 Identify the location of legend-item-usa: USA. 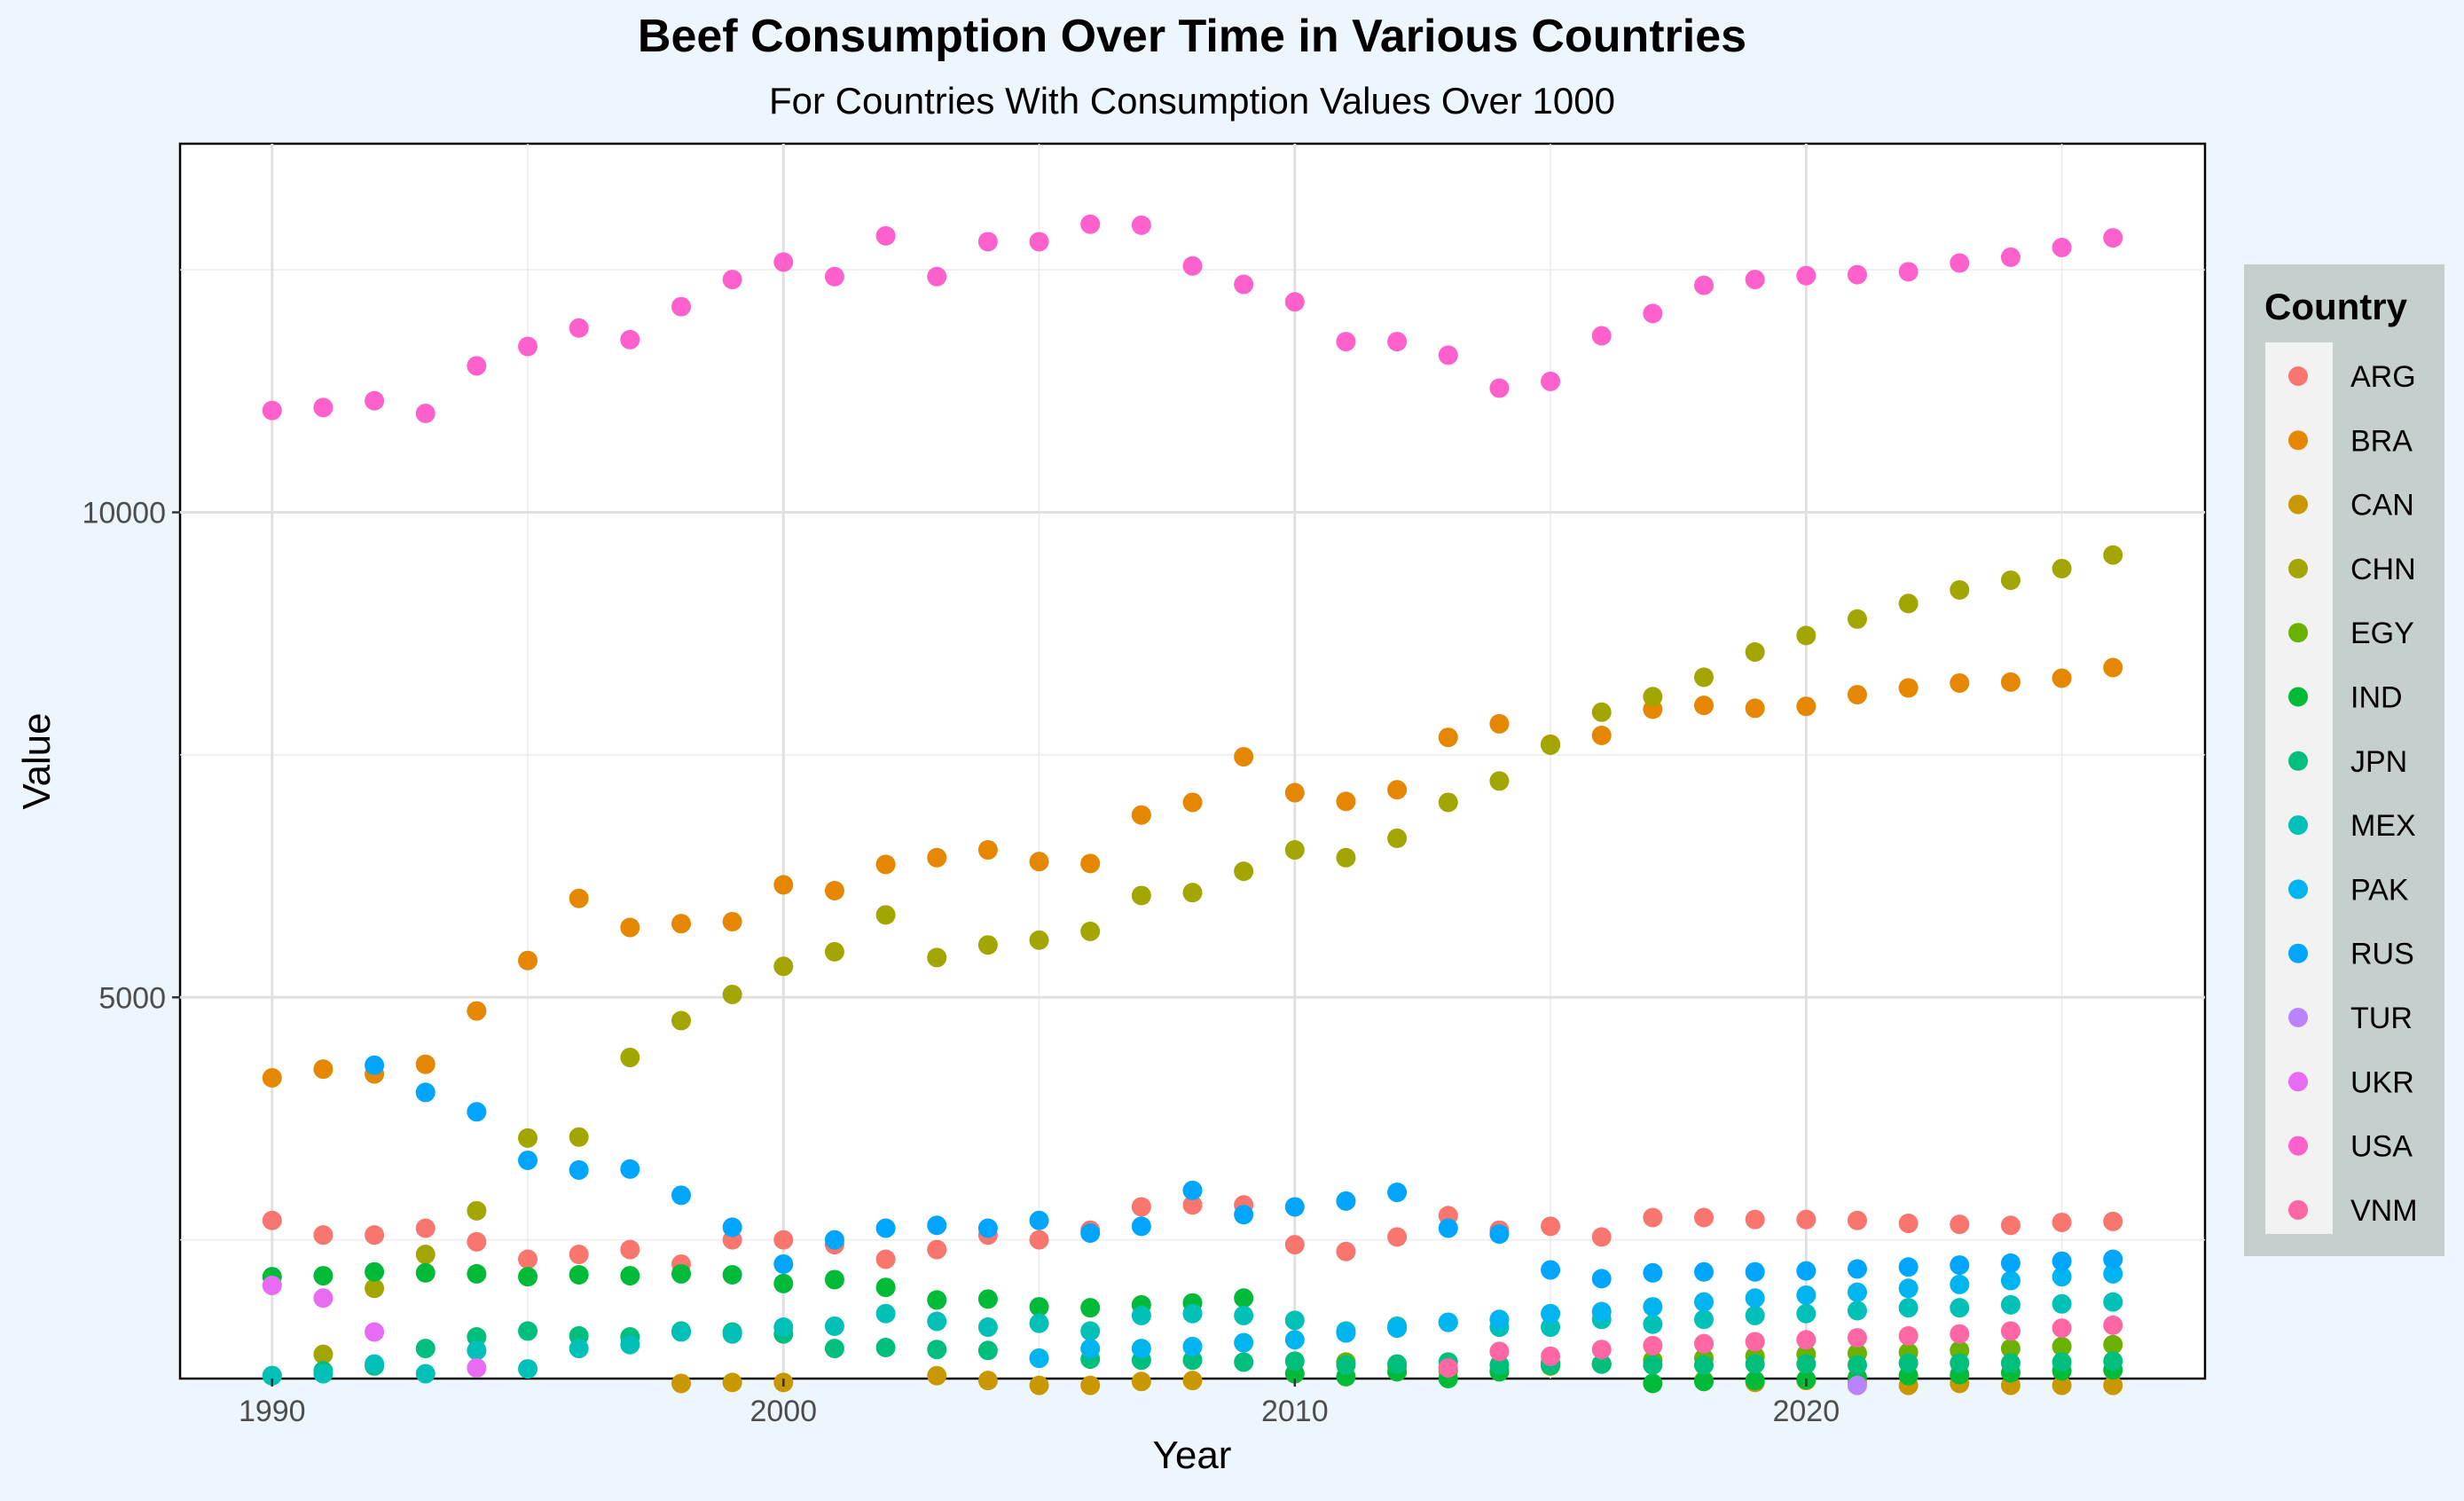
(2350, 1147).